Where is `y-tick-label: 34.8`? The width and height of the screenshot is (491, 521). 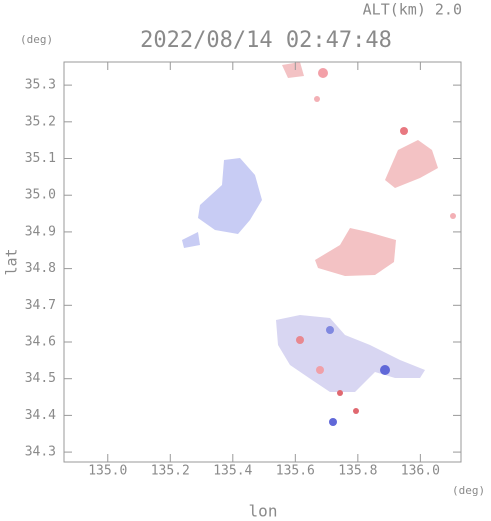
y-tick-label: 34.8 is located at coordinates (40, 268).